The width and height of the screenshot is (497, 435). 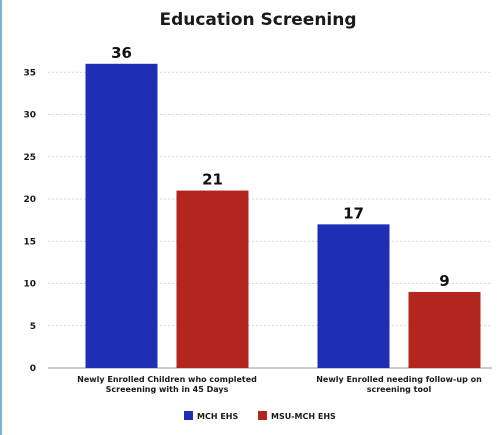 I want to click on category-label-2-line-1: Newly Enrolled needing follow-up on, so click(x=399, y=379).